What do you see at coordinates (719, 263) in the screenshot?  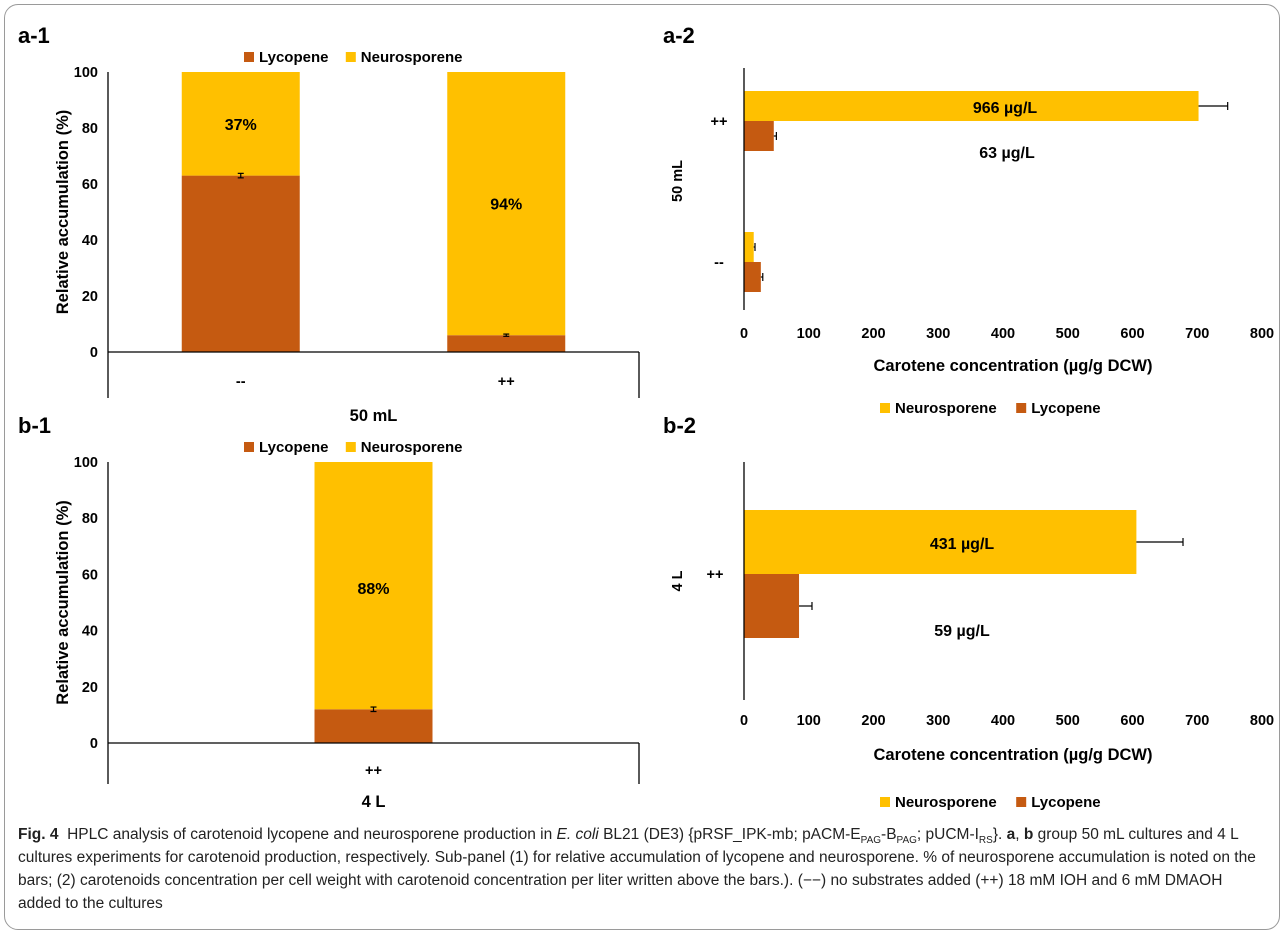 I see `a2-category-0: --` at bounding box center [719, 263].